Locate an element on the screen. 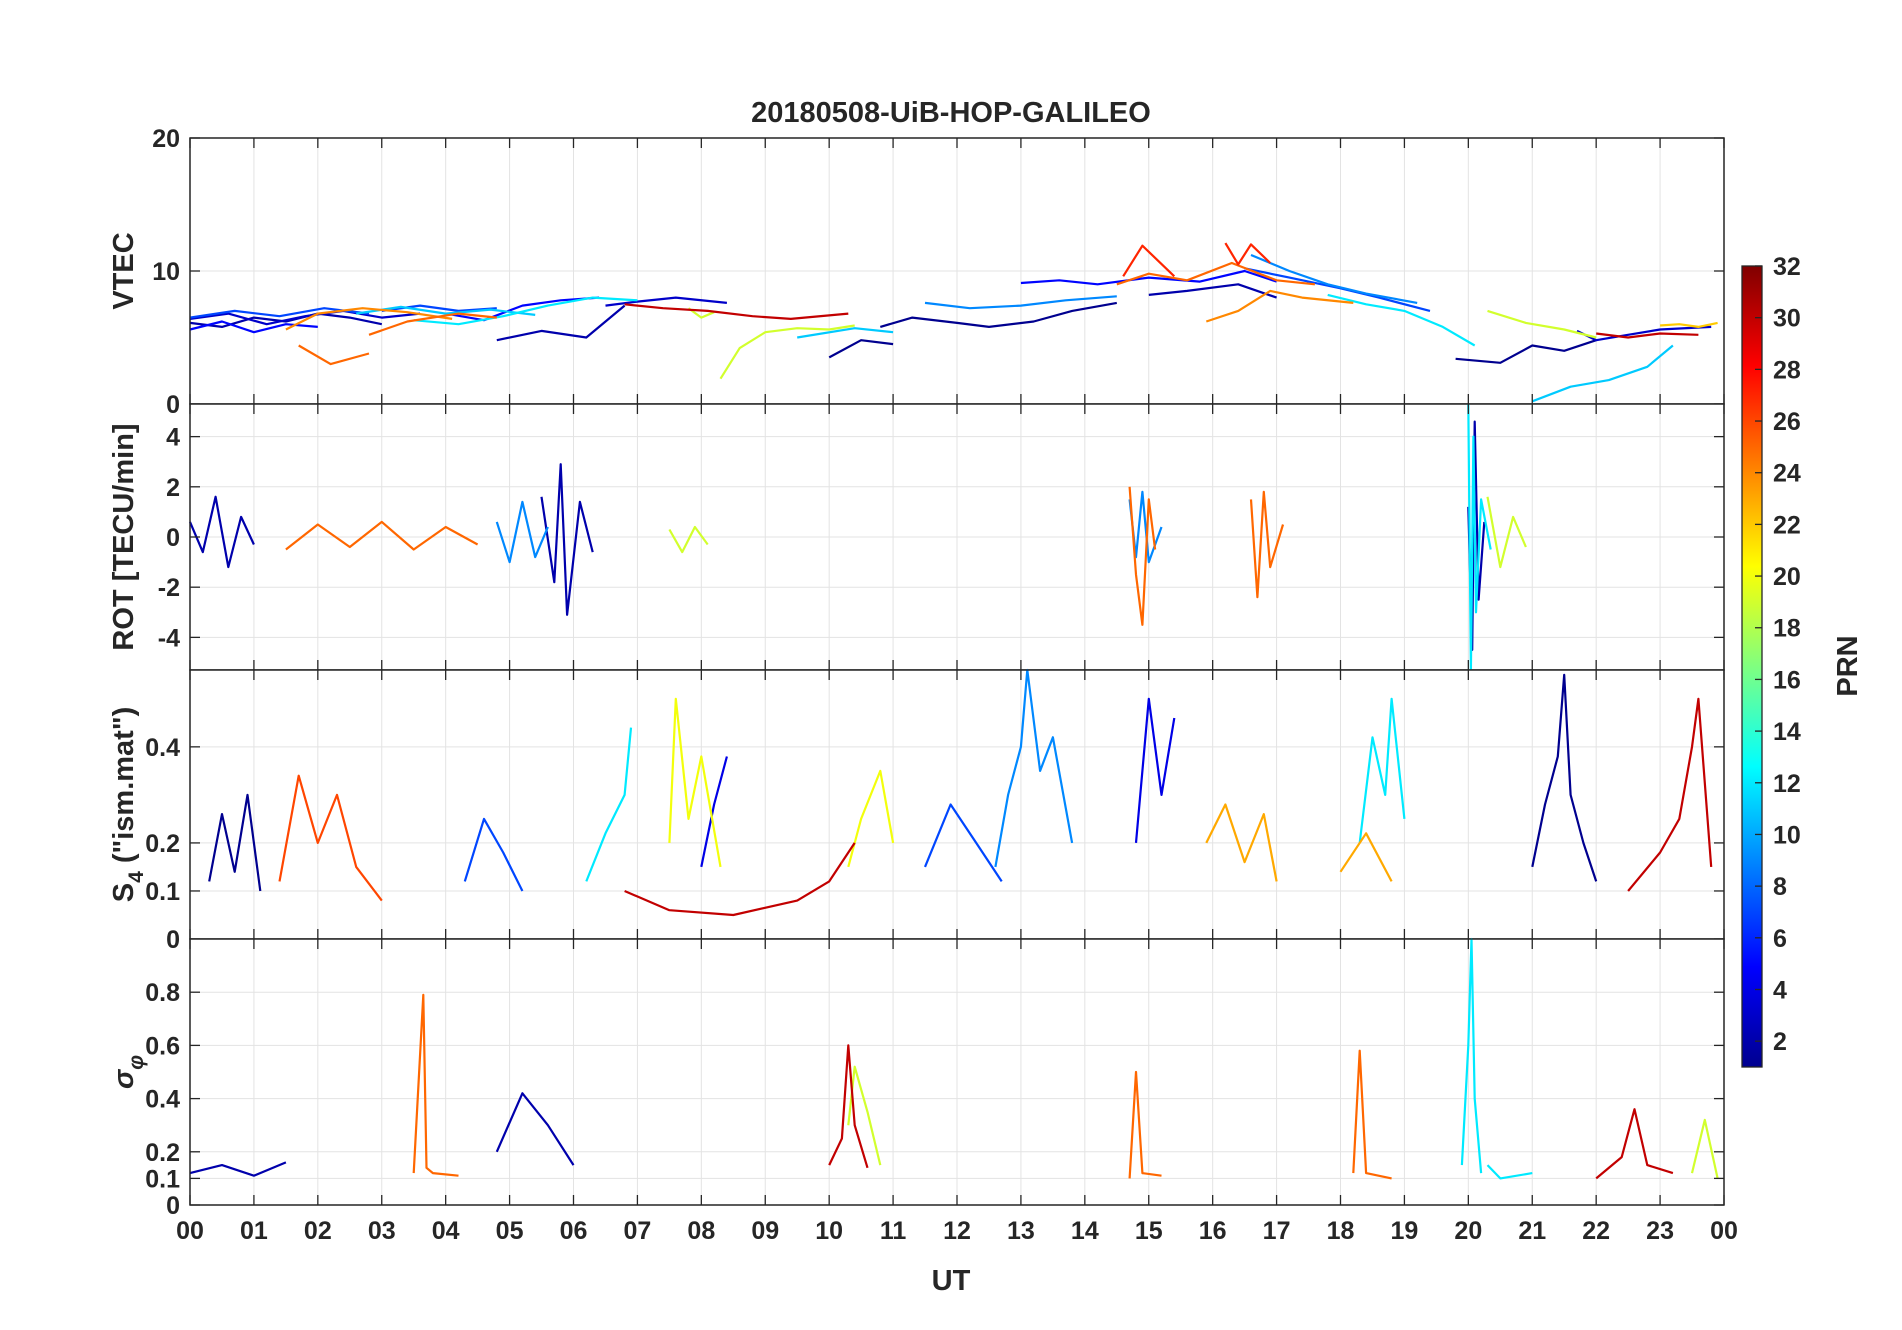 This screenshot has width=1902, height=1330. x-tick-label: 21 is located at coordinates (1532, 1231).